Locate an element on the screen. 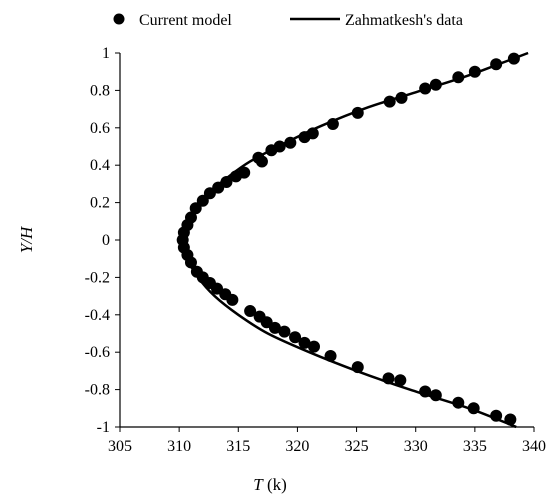  x-tick-label: 305 is located at coordinates (120, 446).